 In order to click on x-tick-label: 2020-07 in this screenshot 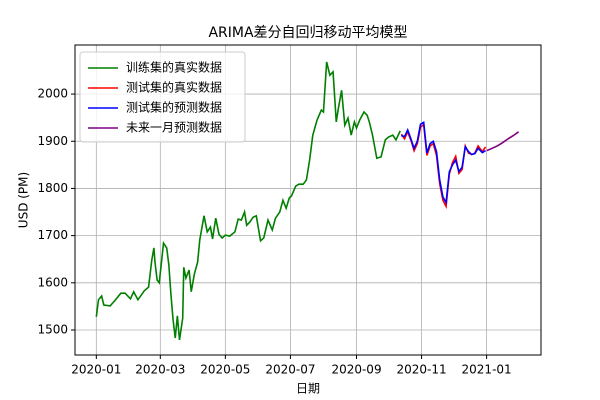, I will do `click(290, 370)`.